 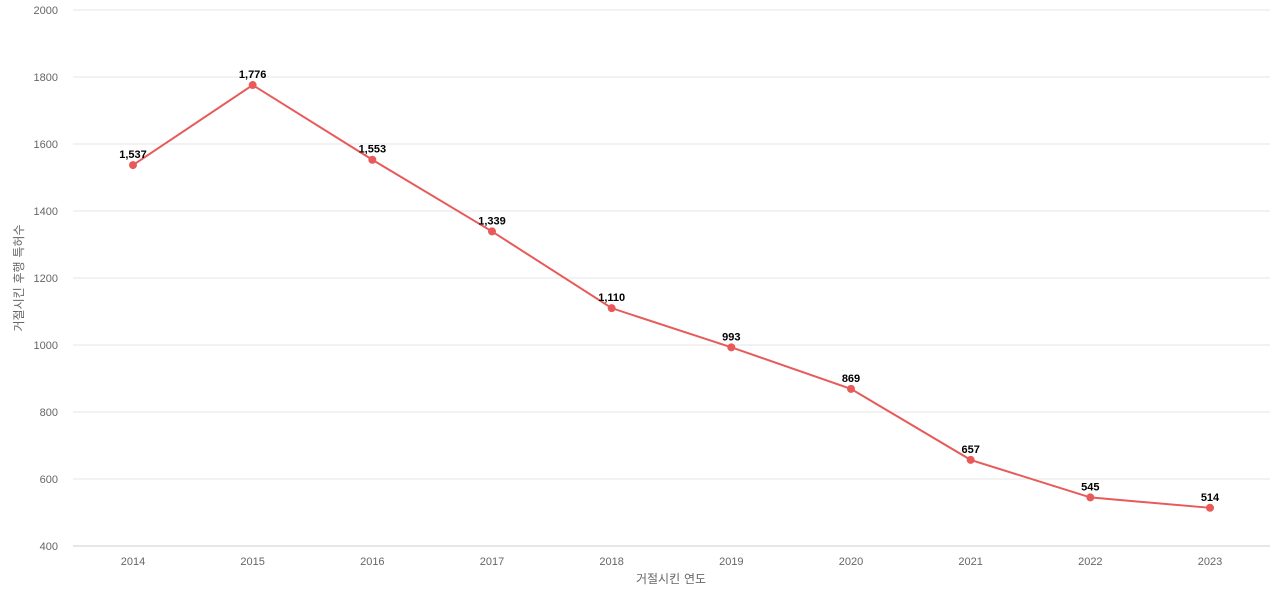 I want to click on y-tick-label: 2000, so click(x=46, y=11).